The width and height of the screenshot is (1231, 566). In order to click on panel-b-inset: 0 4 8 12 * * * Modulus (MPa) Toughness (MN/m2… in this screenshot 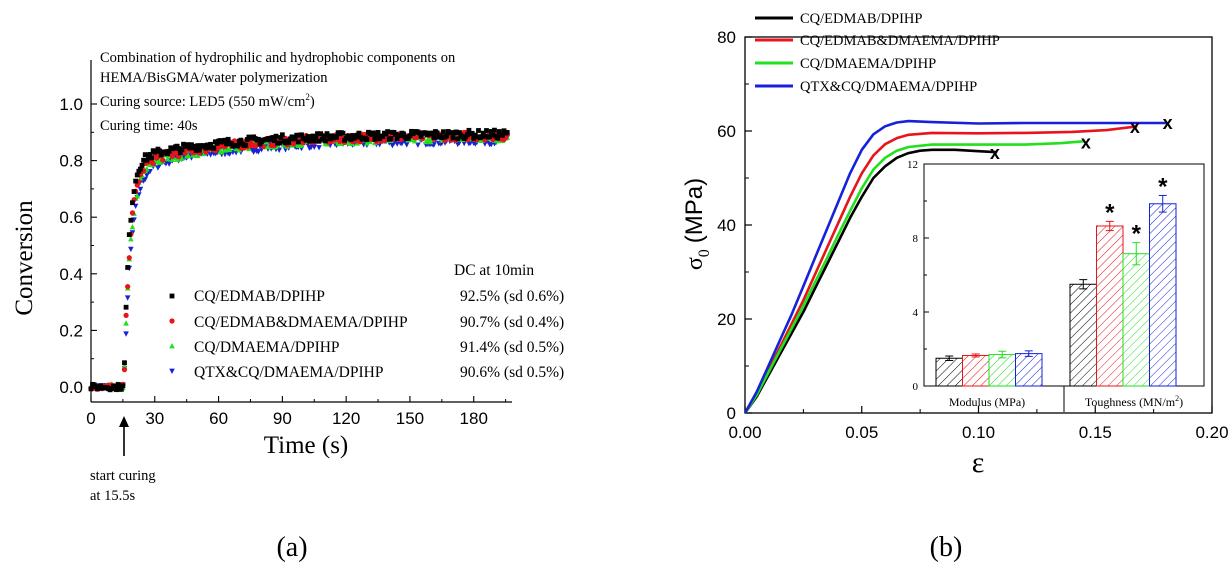, I will do `click(1056, 285)`.